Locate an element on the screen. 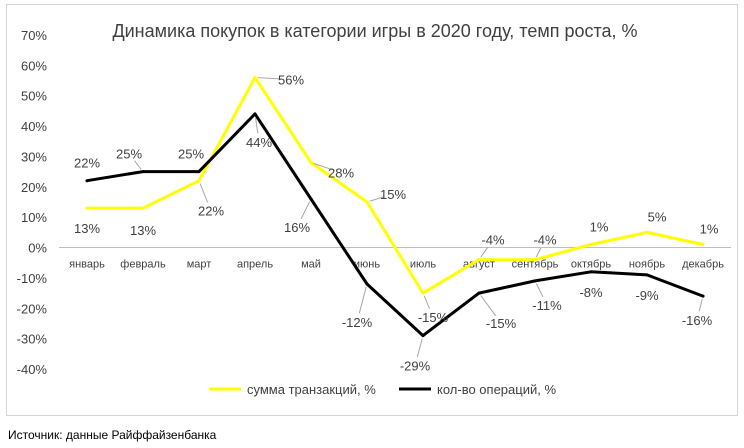  y-tick-label: -10% is located at coordinates (32, 278).